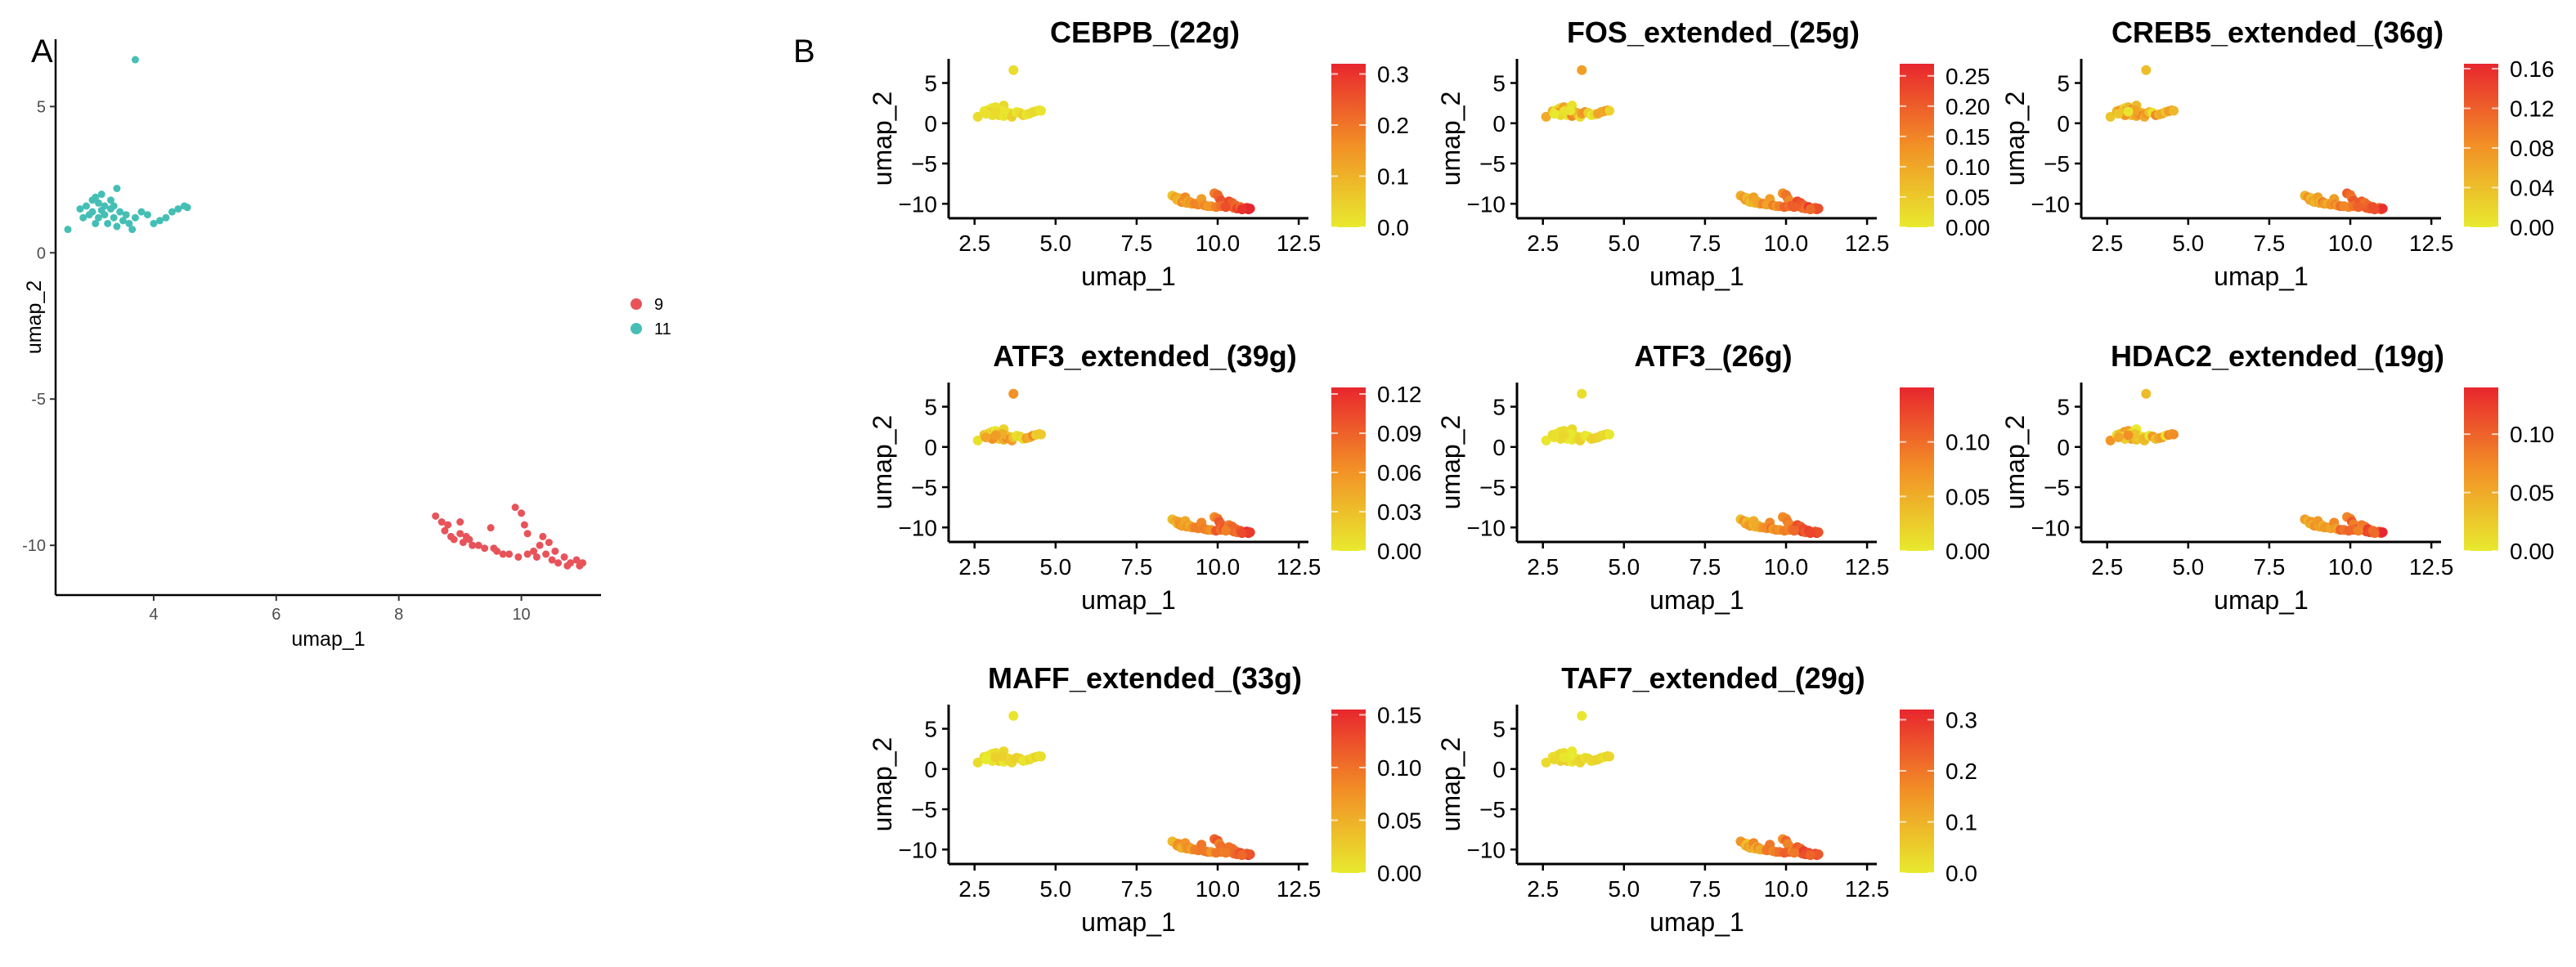  Describe the element at coordinates (2533, 149) in the screenshot. I see `colorbar-tick-label: 0.08` at that location.